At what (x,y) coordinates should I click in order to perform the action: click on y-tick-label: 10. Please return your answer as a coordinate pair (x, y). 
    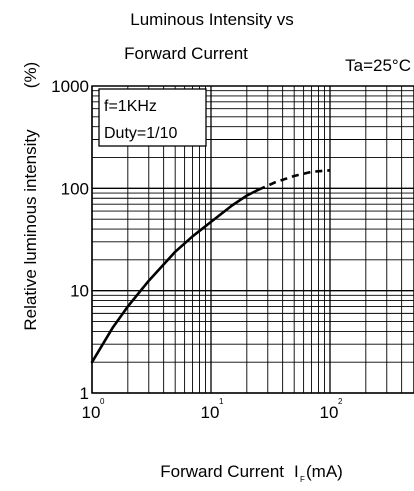
    Looking at the image, I should click on (79, 291).